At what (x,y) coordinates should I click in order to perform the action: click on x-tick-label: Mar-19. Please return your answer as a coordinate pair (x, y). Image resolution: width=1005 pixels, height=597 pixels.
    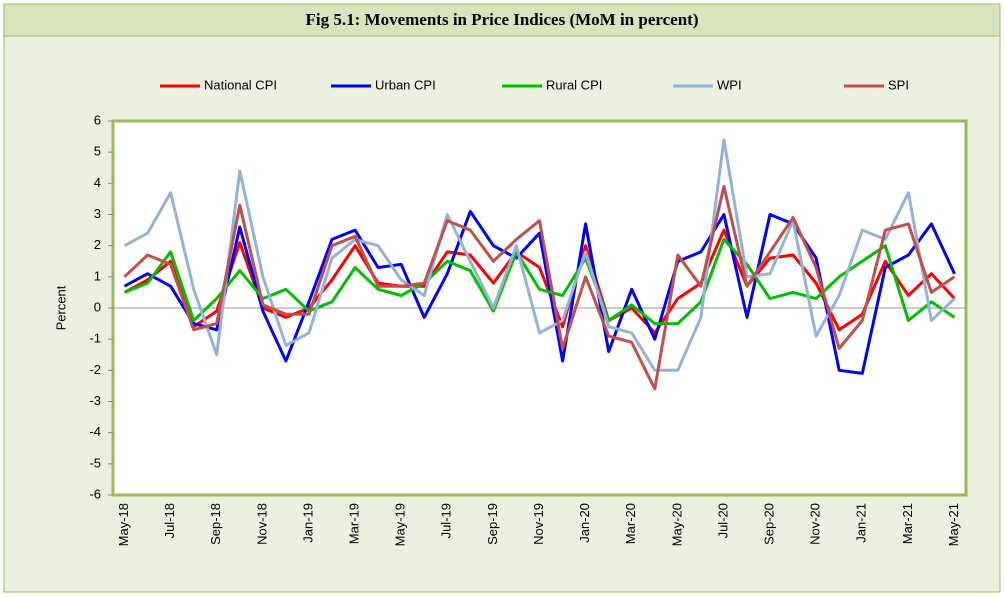
    Looking at the image, I should click on (354, 523).